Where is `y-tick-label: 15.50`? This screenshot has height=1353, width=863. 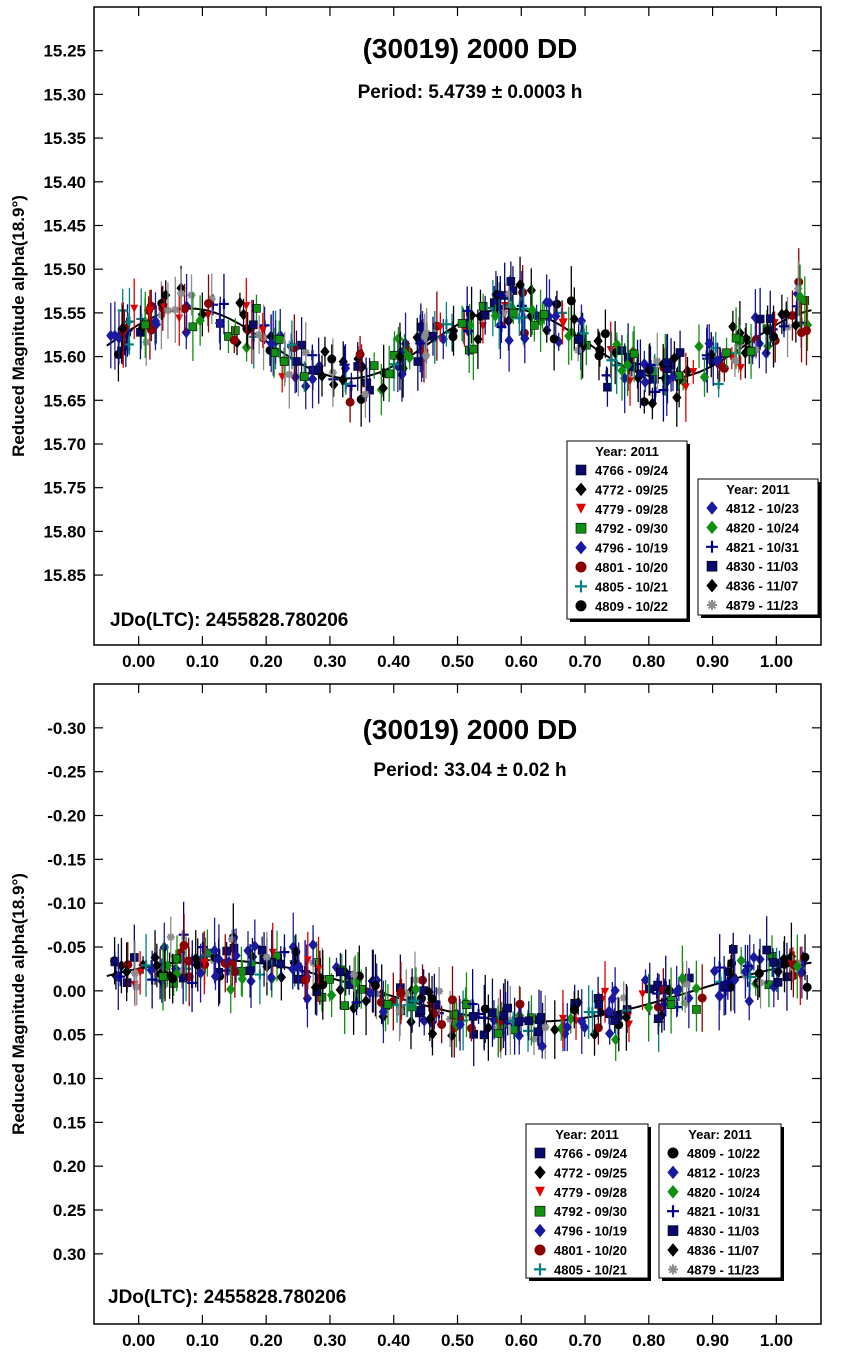 y-tick-label: 15.50 is located at coordinates (64, 269).